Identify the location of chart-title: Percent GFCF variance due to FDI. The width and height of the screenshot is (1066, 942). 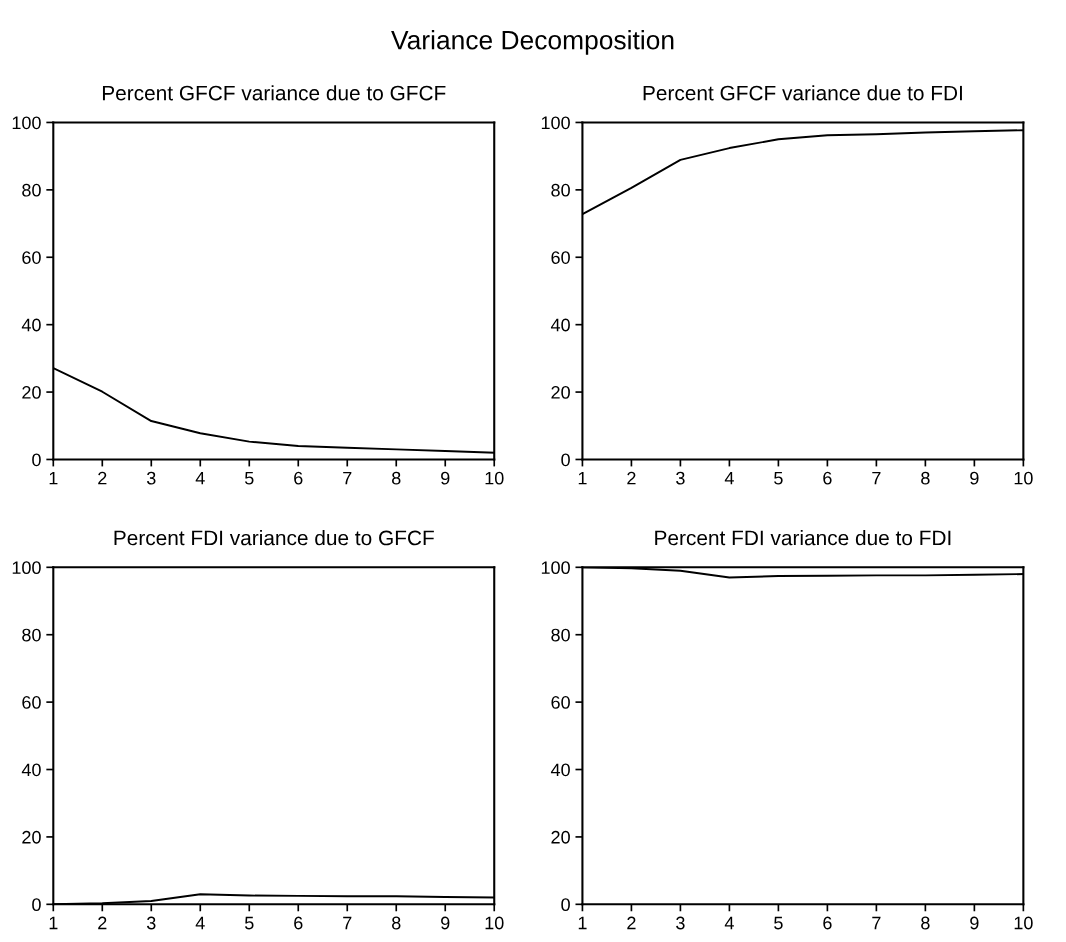
(802, 93).